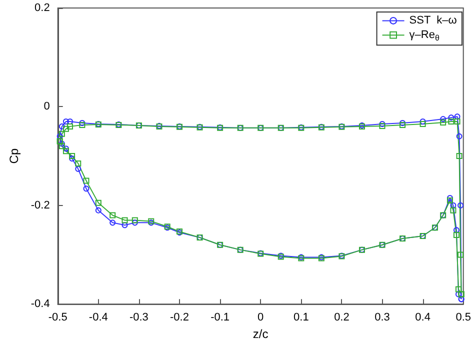 Image resolution: width=474 pixels, height=345 pixels. I want to click on x-tick-label: 0.5, so click(464, 318).